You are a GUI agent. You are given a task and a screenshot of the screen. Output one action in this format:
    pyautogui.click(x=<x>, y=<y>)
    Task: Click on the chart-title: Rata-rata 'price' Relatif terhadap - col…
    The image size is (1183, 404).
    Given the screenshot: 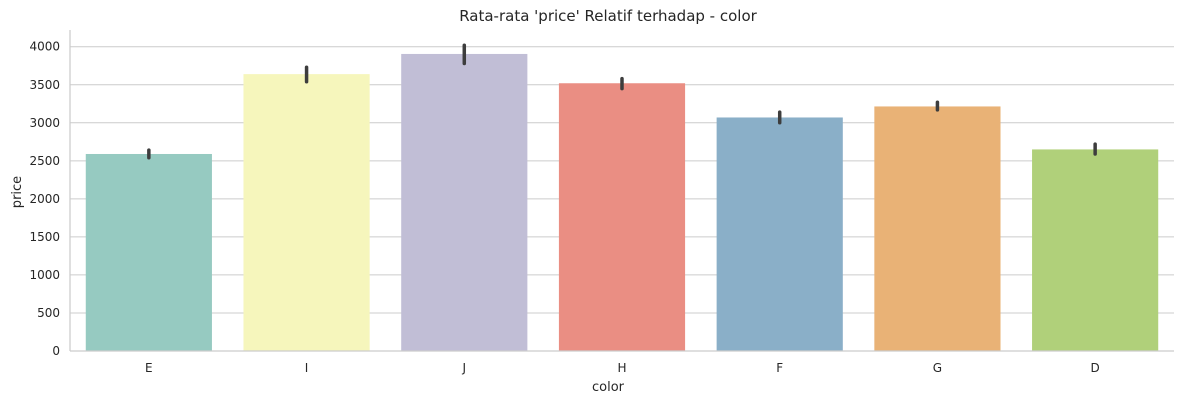 What is the action you would take?
    pyautogui.click(x=608, y=16)
    